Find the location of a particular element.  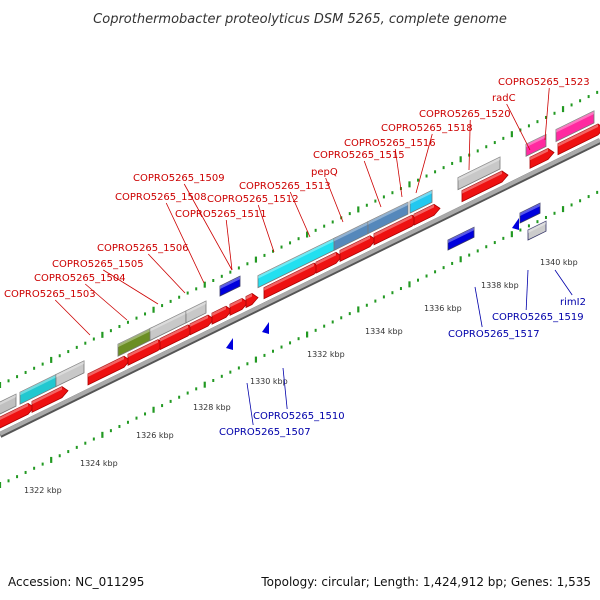

forward-gene-label: radC is located at coordinates (504, 98).